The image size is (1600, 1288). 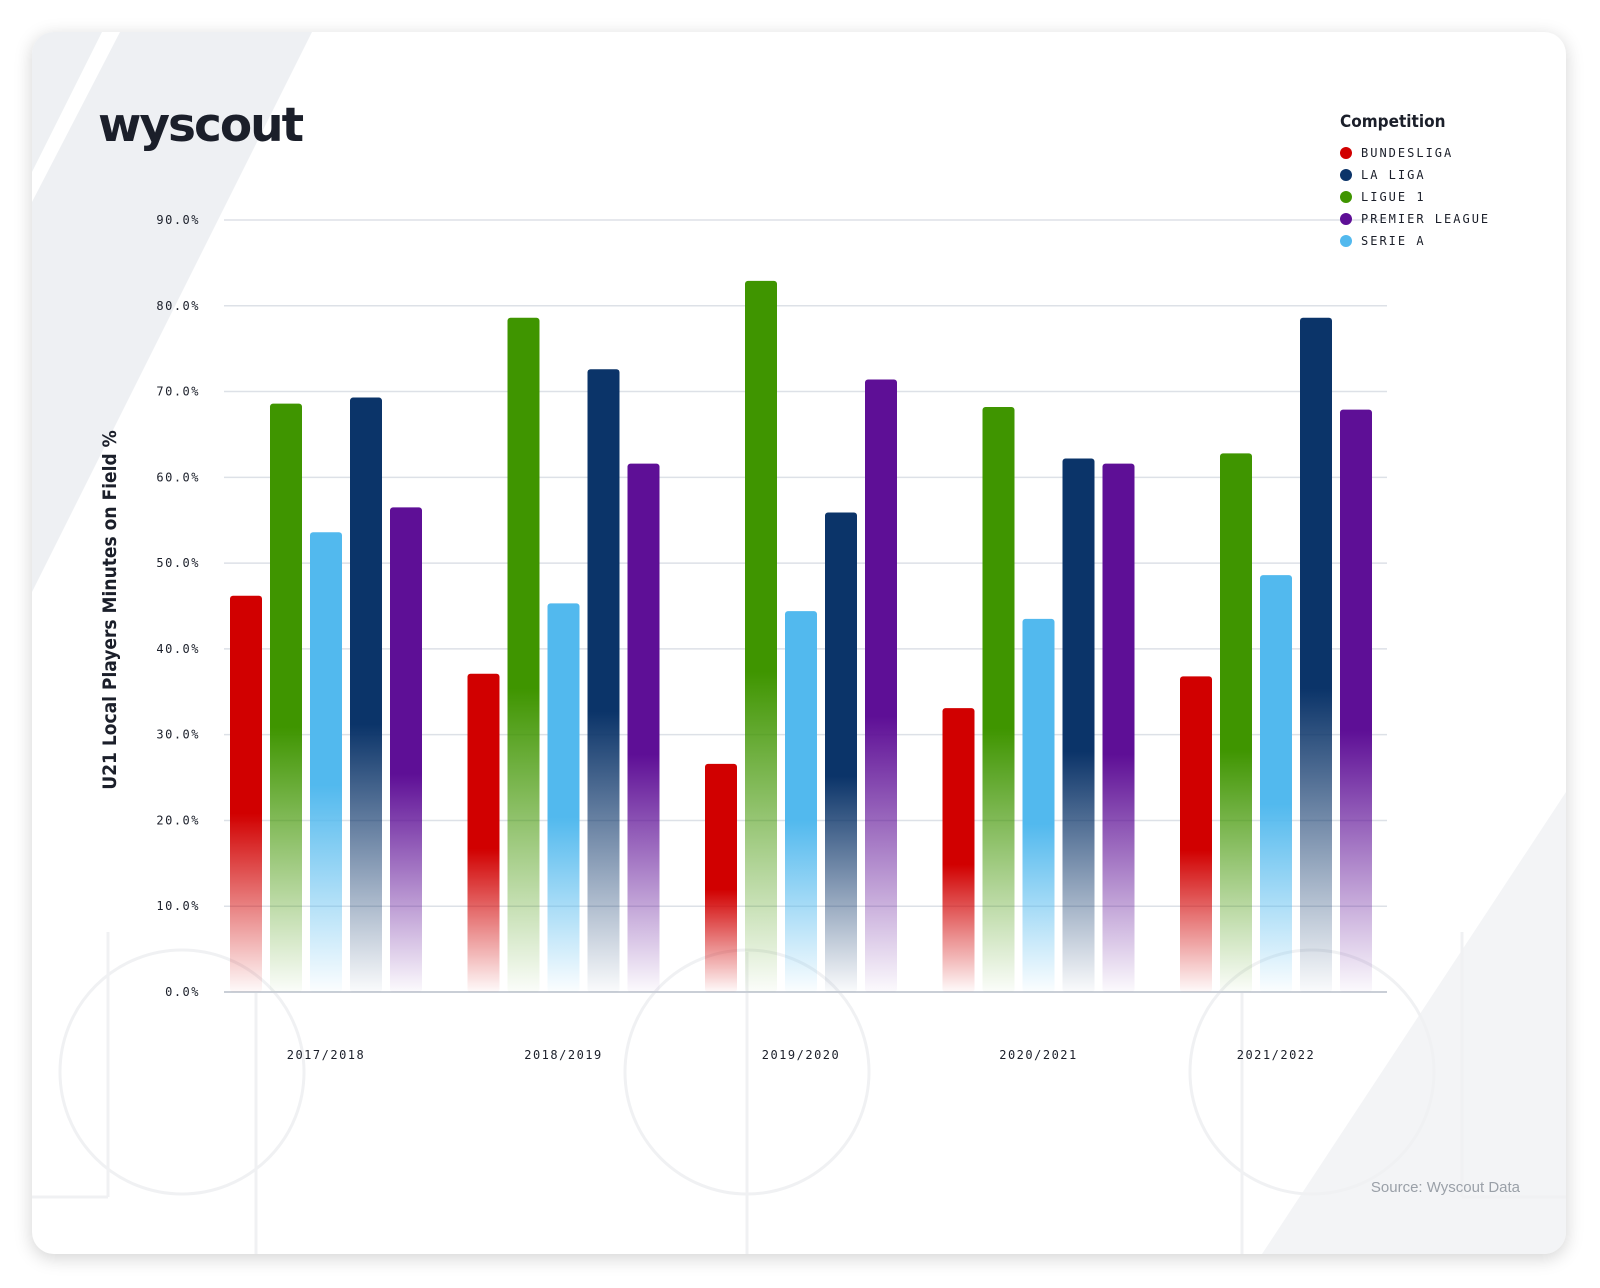 I want to click on legend-label: SERIE A, so click(x=1393, y=241).